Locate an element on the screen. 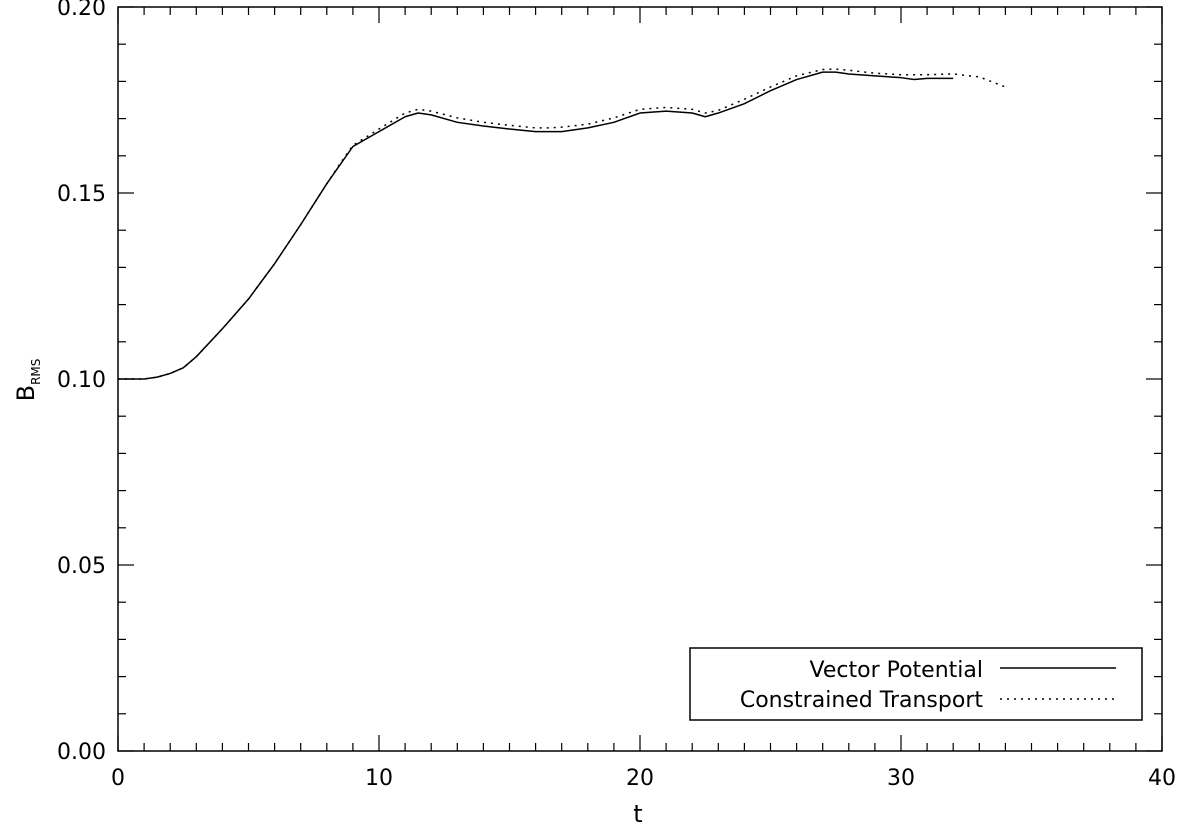  x-tick-label: 30 is located at coordinates (901, 778).